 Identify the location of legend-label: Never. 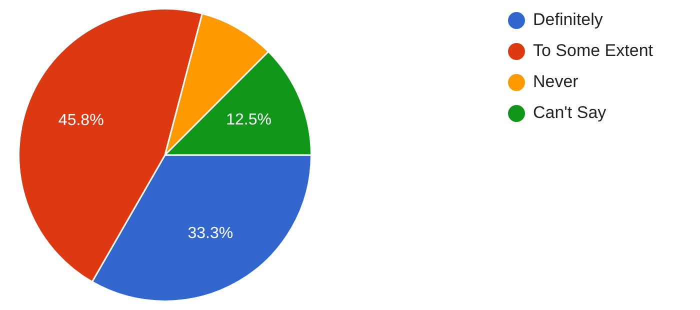
(555, 82).